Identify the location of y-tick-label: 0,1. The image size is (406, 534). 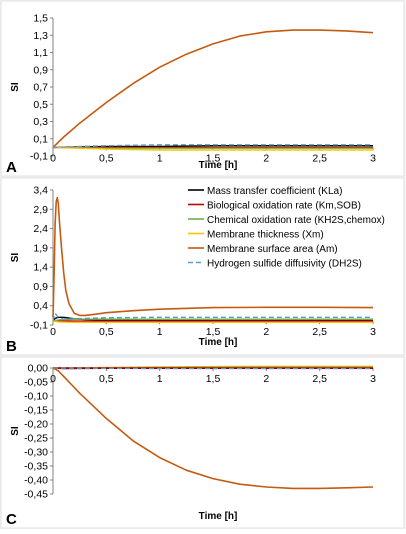
(40, 139).